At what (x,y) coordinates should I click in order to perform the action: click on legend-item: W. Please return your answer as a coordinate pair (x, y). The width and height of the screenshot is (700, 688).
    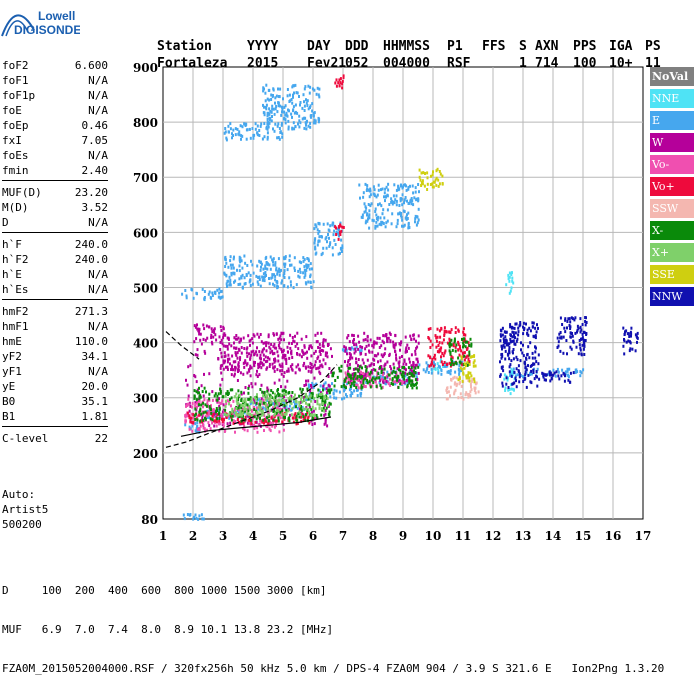
    Looking at the image, I should click on (672, 142).